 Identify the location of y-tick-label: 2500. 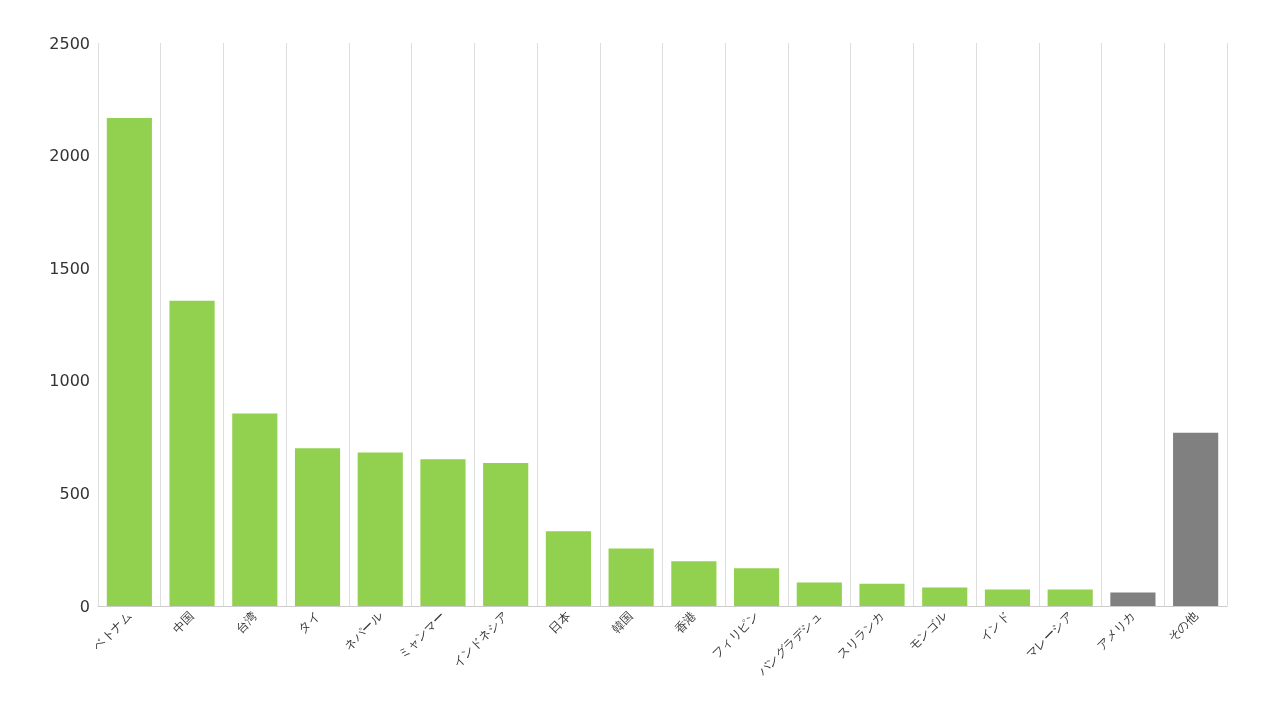
(69, 43).